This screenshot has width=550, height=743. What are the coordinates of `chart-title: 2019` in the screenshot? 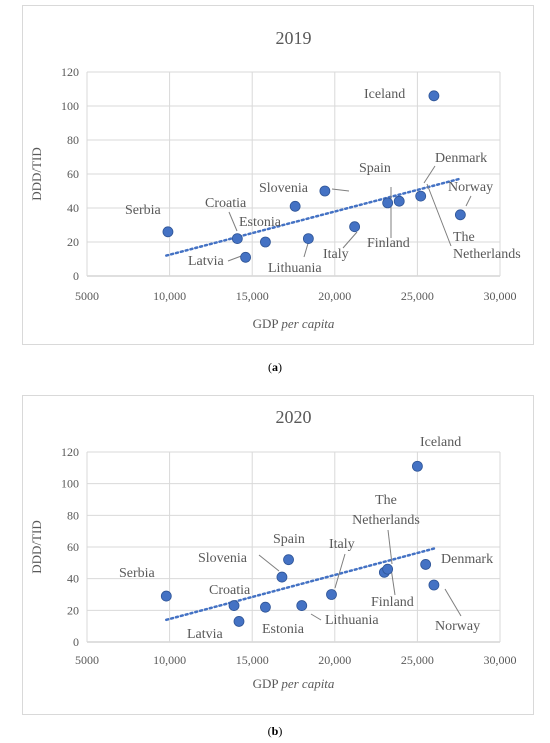 It's located at (294, 38).